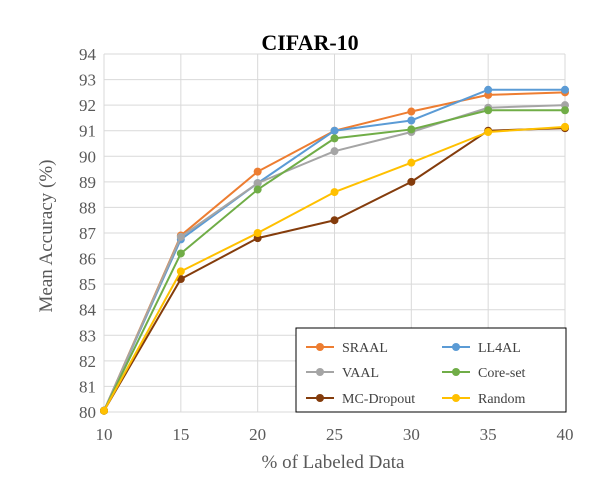 Image resolution: width=598 pixels, height=482 pixels. What do you see at coordinates (87, 80) in the screenshot?
I see `y-tick-label: 93` at bounding box center [87, 80].